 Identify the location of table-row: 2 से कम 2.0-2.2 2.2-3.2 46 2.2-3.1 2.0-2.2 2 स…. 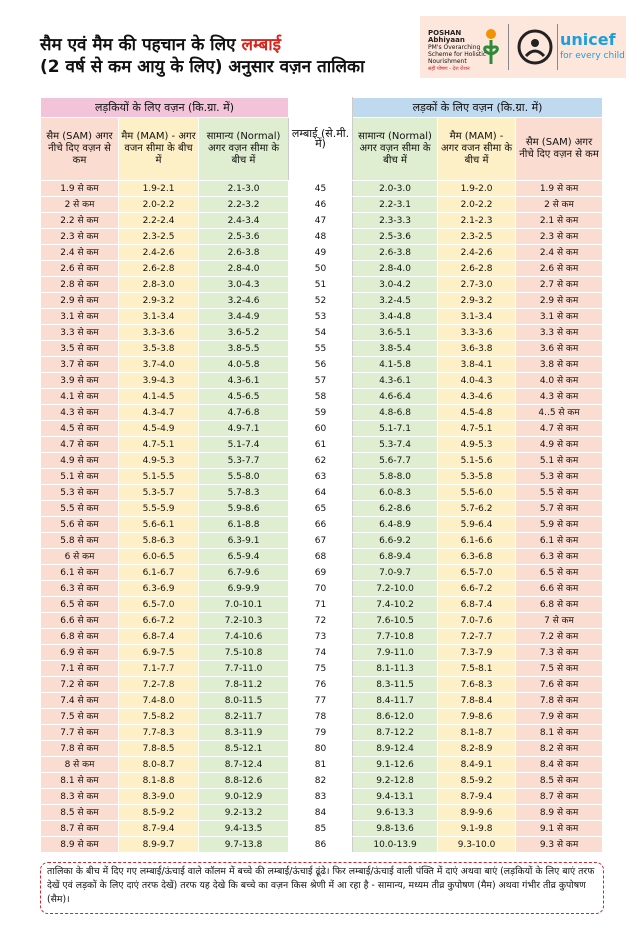
(322, 204).